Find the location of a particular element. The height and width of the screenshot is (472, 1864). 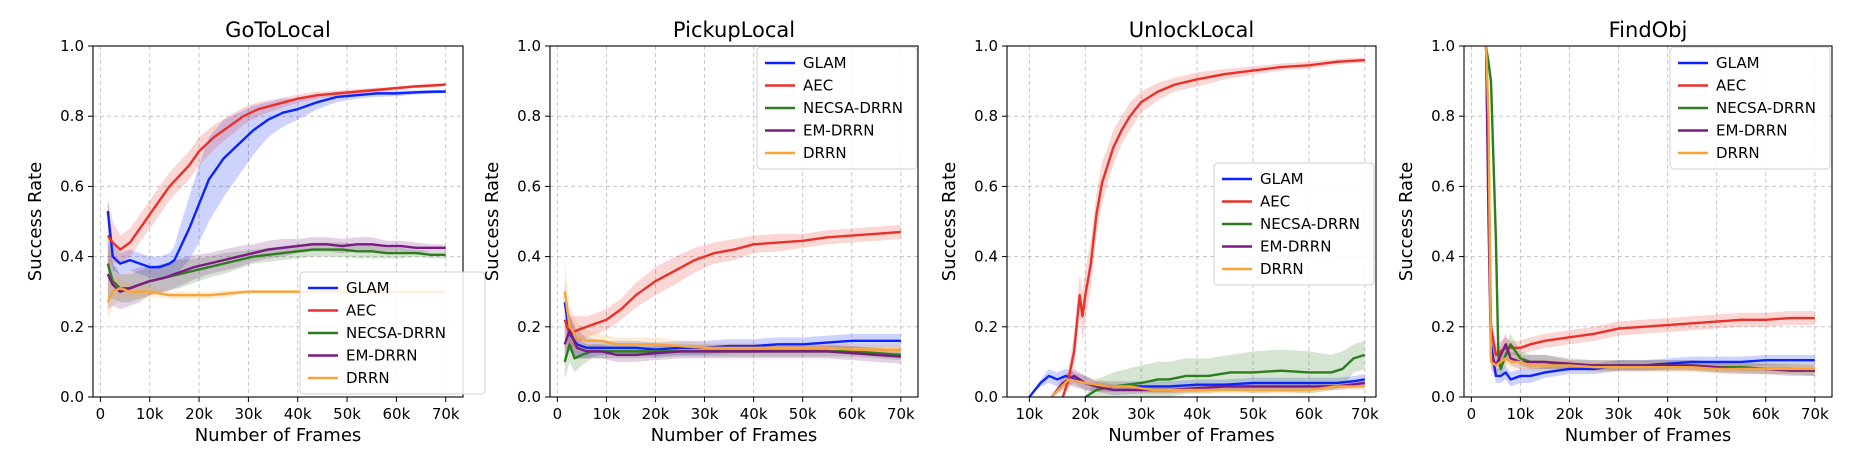

chart-title: GoToLocal is located at coordinates (278, 30).